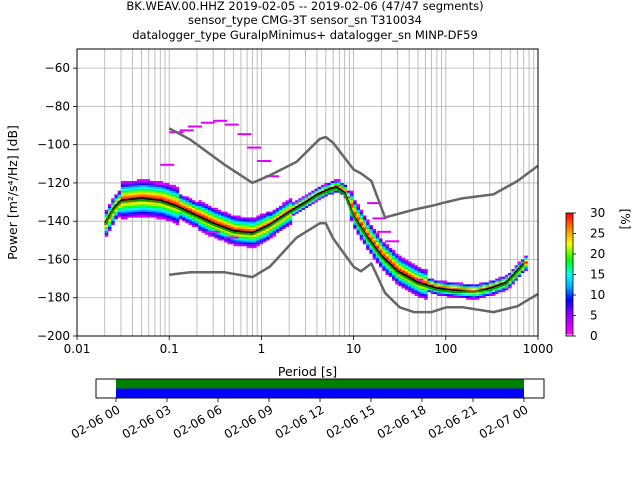 This screenshot has height=480, width=640. What do you see at coordinates (53, 298) in the screenshot?
I see `y-tick-label: −180` at bounding box center [53, 298].